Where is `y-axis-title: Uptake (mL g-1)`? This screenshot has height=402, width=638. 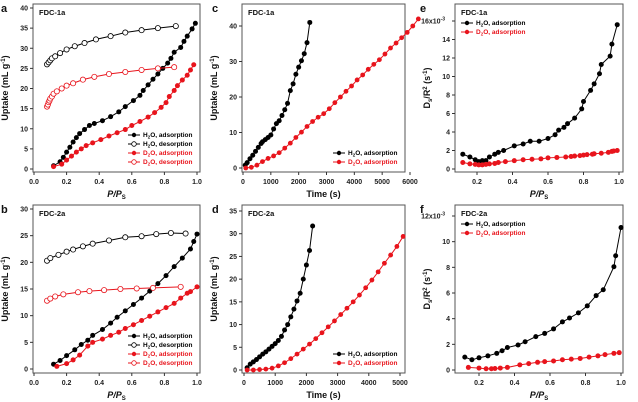 y-axis-title: Uptake (mL g-1) is located at coordinates (214, 288).